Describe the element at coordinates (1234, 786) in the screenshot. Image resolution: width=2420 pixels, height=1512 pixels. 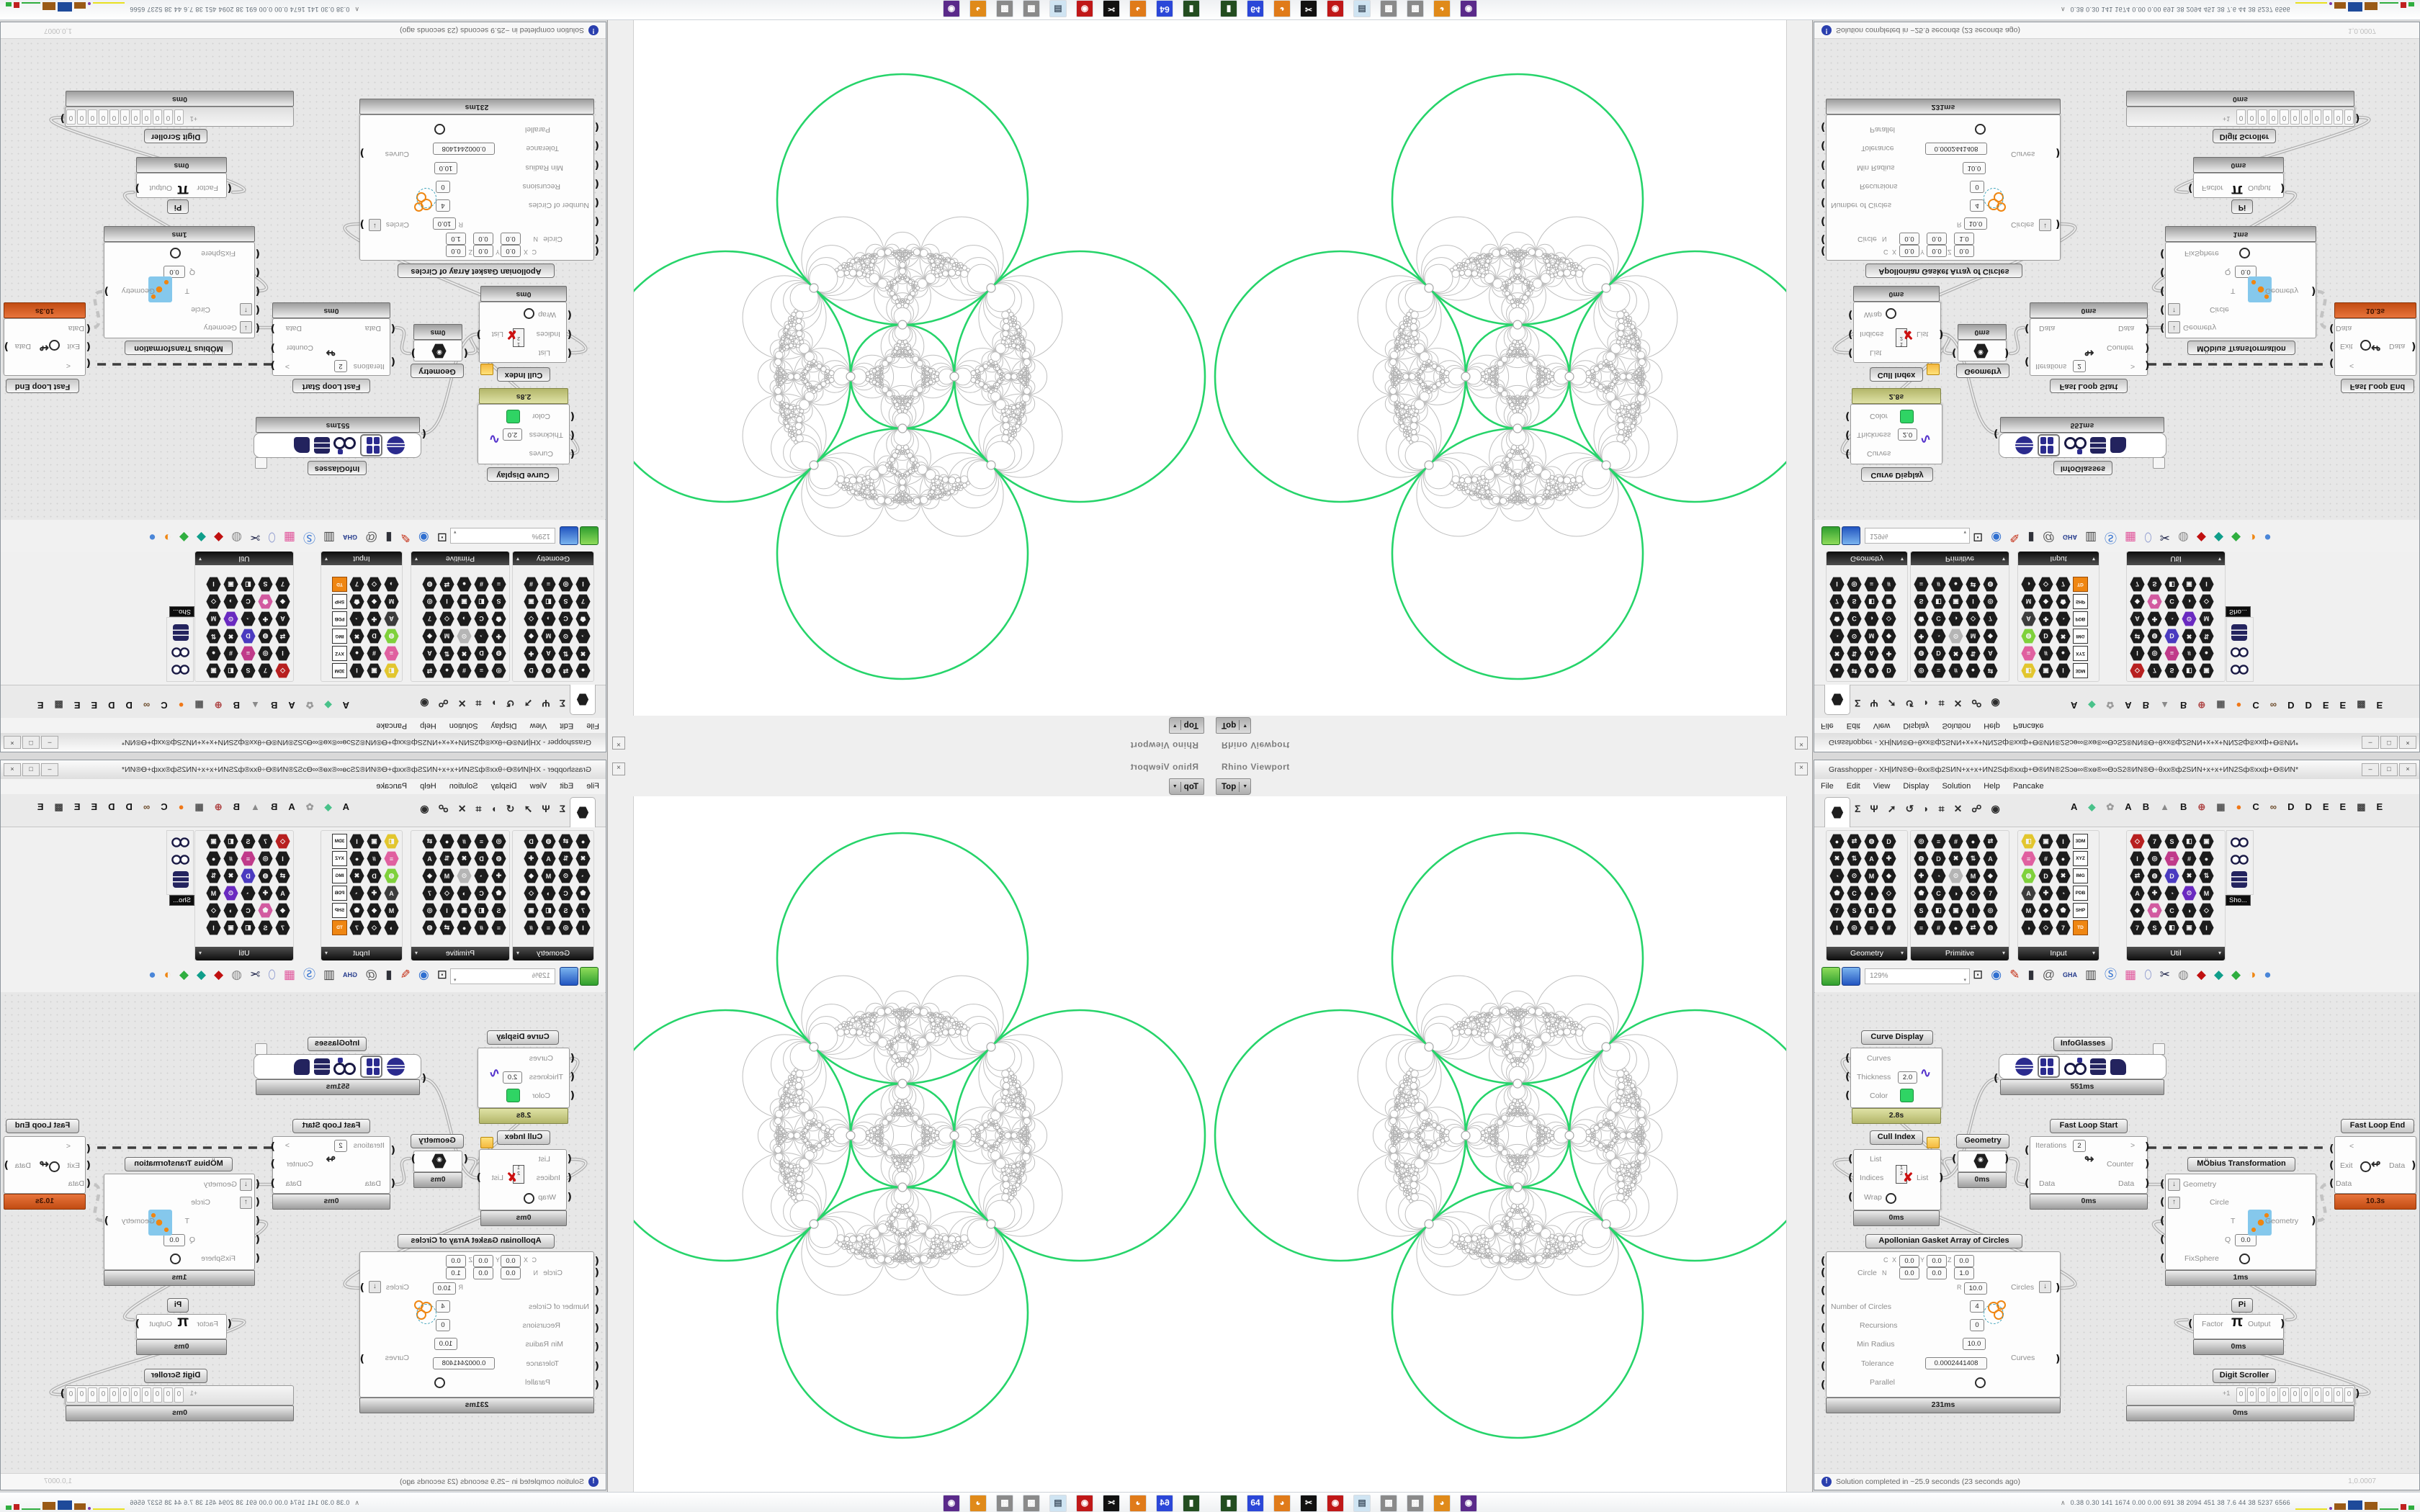
I see `viewport-tab-top: Top ▼` at that location.